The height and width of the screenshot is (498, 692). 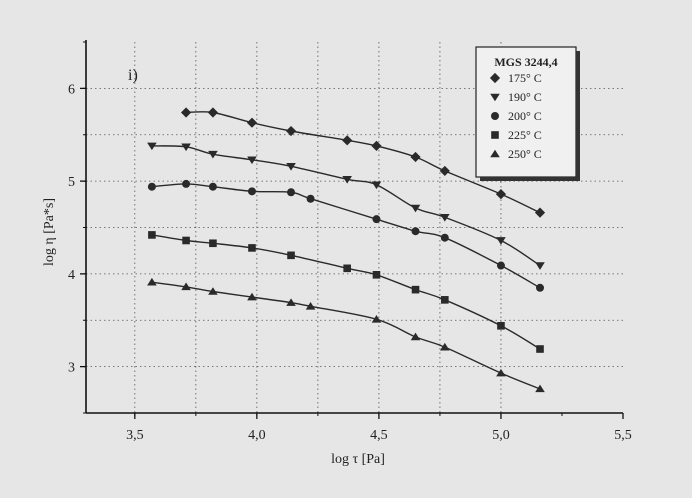 What do you see at coordinates (358, 459) in the screenshot?
I see `x-axis-title: log τ [Pa]` at bounding box center [358, 459].